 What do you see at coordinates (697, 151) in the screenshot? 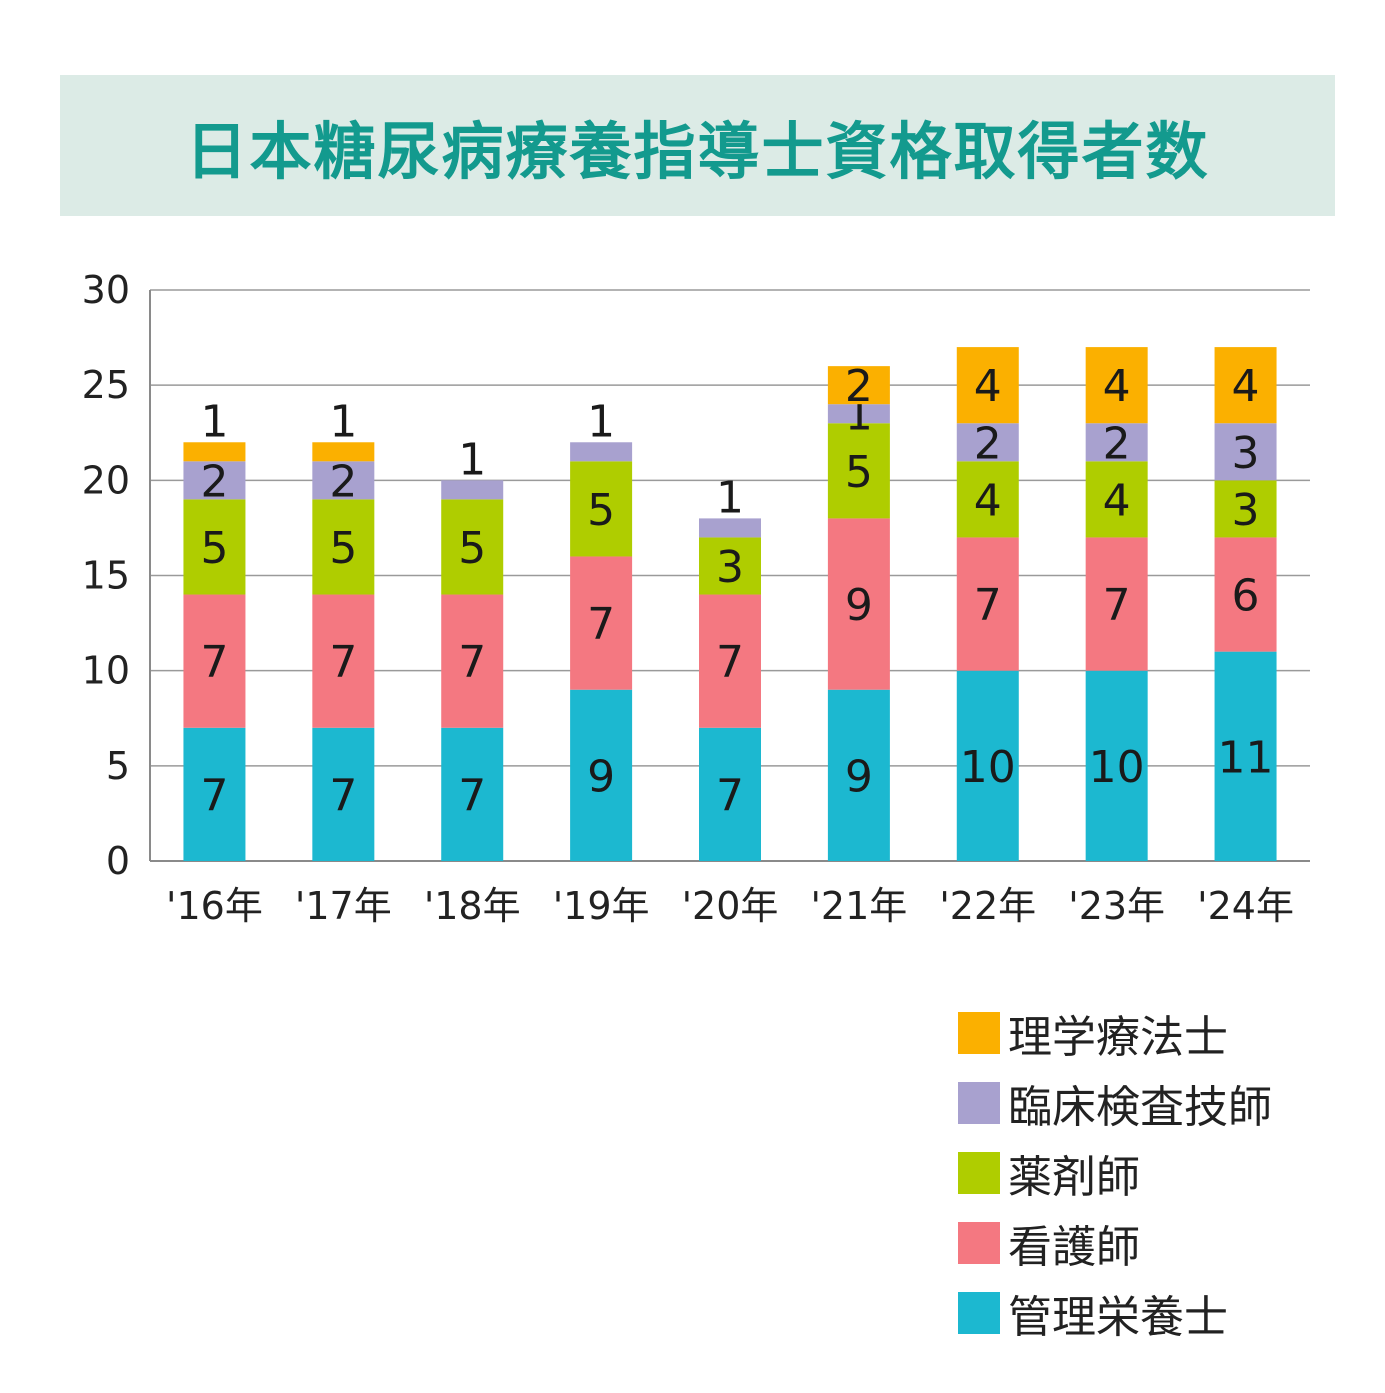
I see `chart-title: 日本糖尿病療養指導士資格取得者数` at bounding box center [697, 151].